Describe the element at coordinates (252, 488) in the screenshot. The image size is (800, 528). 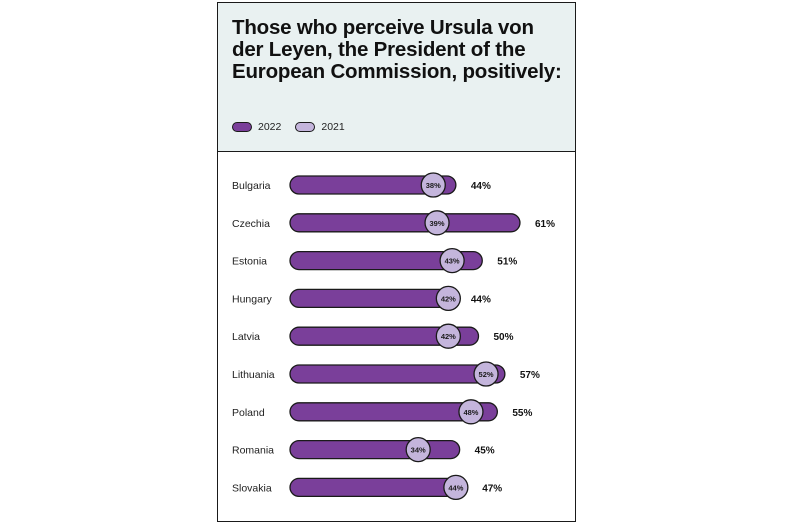
I see `category-label-slovakia: Slovakia` at that location.